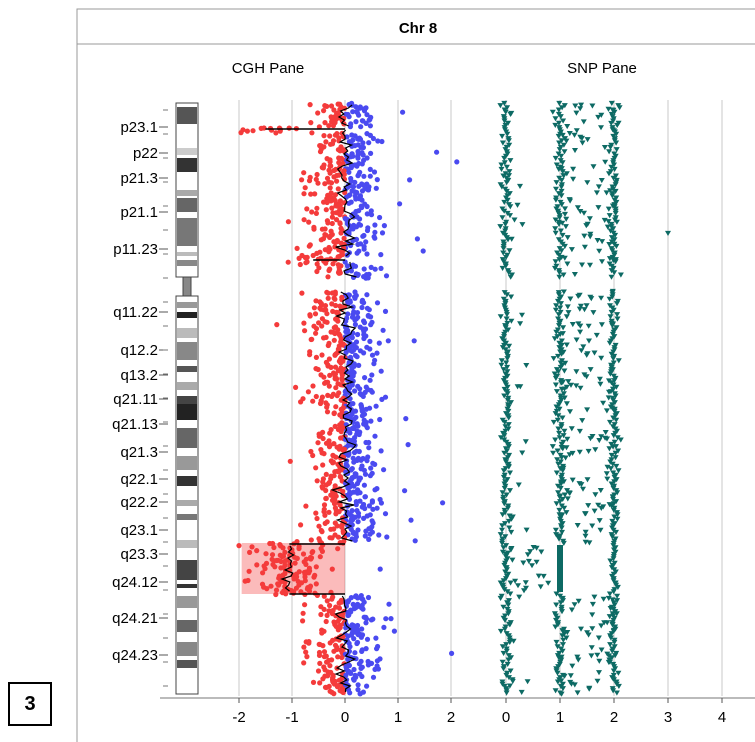  Describe the element at coordinates (187, 398) in the screenshot. I see `chromosome-ideogram` at that location.